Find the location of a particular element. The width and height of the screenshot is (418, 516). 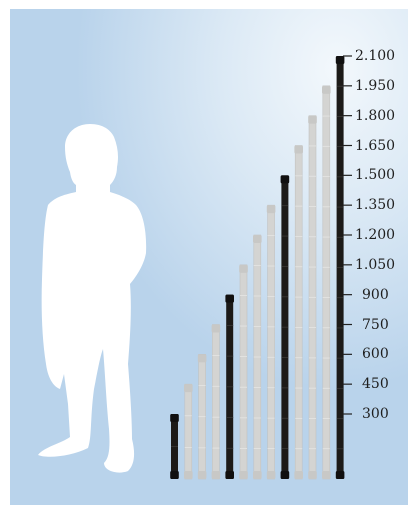

scale-label: 2.100 is located at coordinates (375, 56).